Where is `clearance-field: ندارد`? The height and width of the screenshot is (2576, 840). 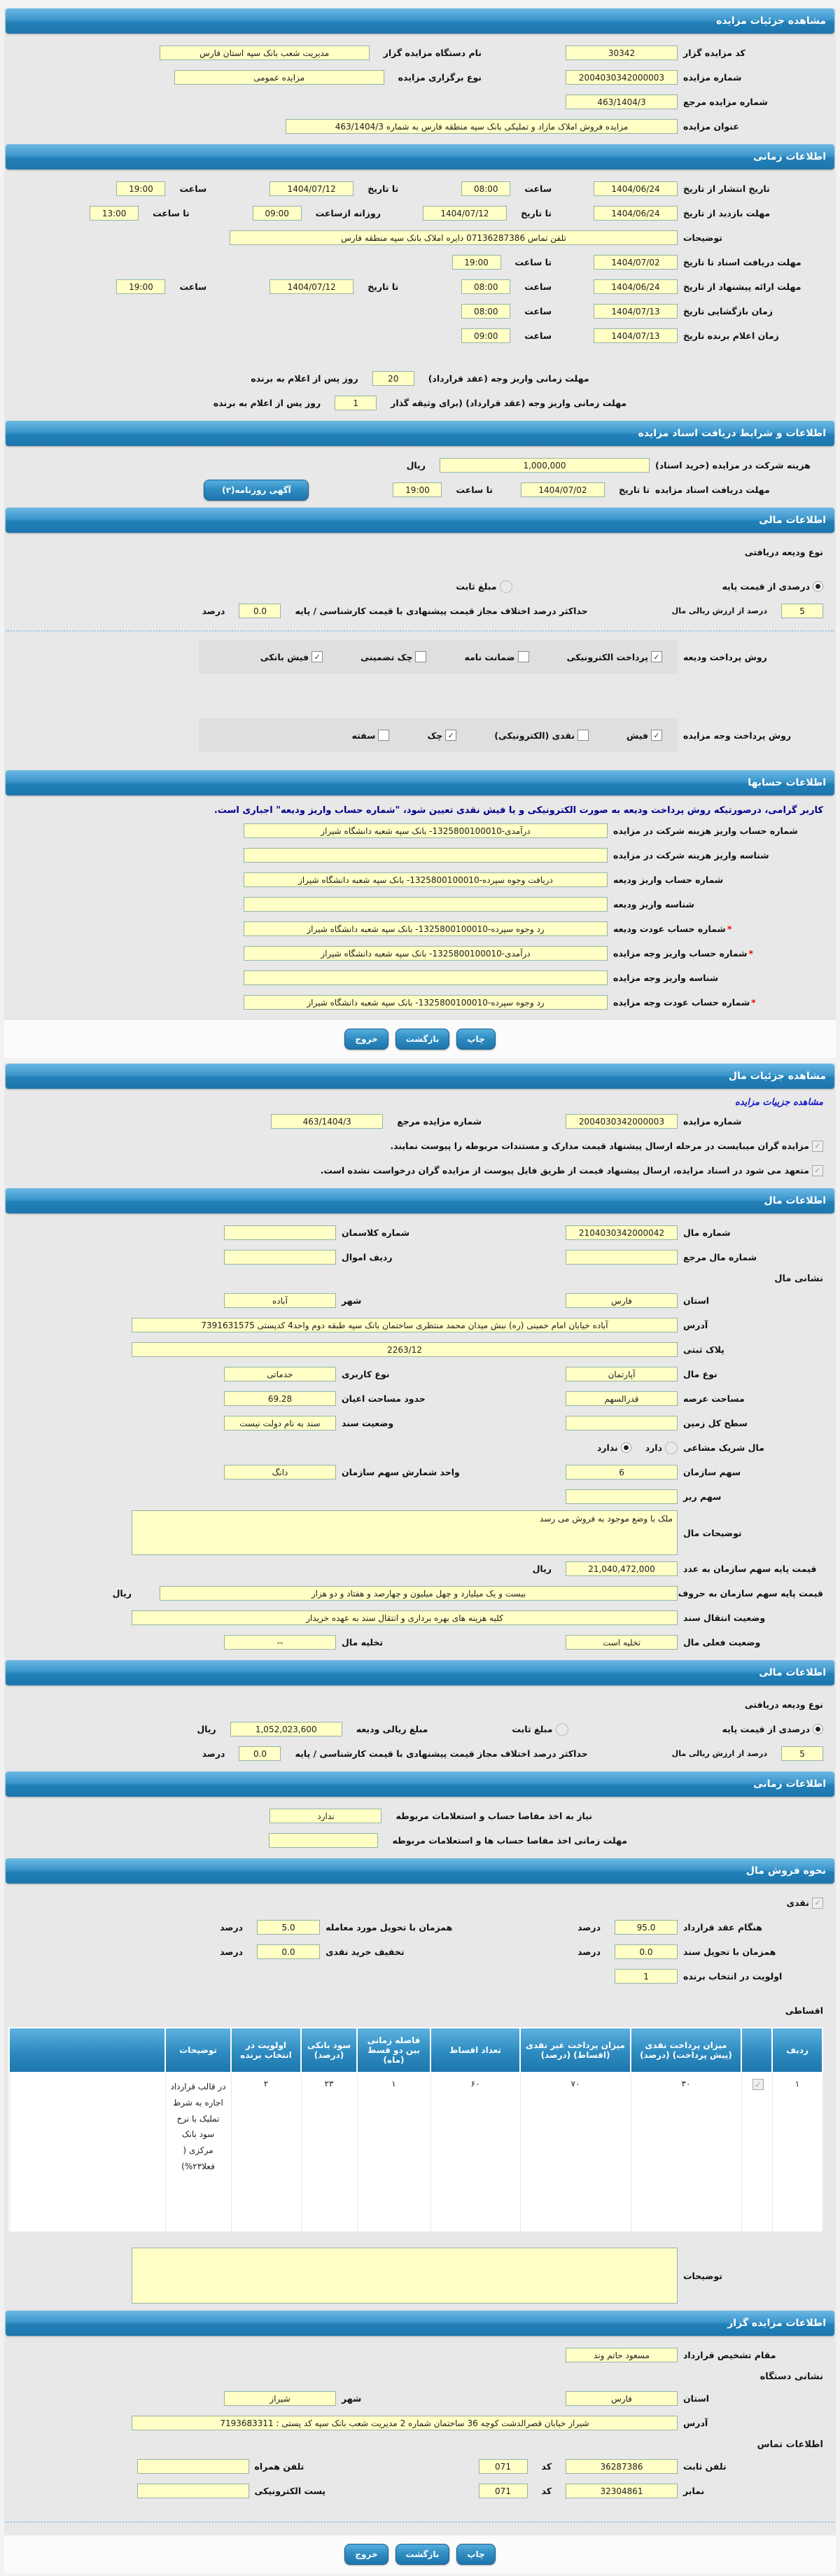
clearance-field: ندارد is located at coordinates (326, 1816).